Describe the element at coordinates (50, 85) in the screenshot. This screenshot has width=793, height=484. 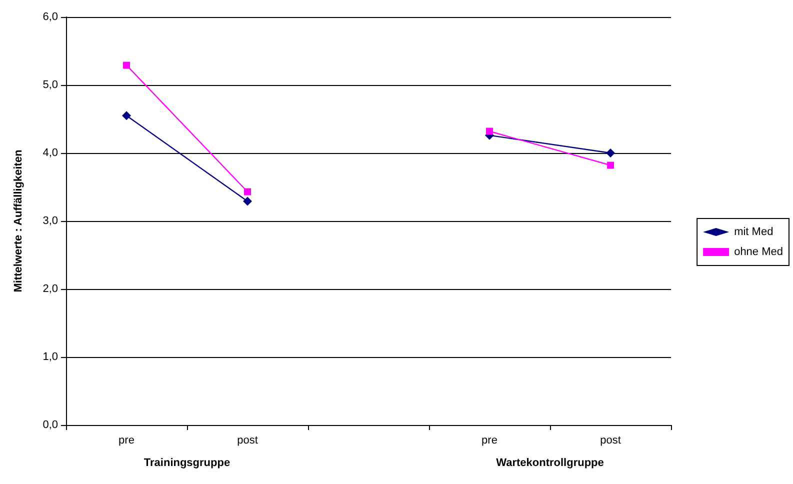
I see `y-tick-label: 5,0` at that location.